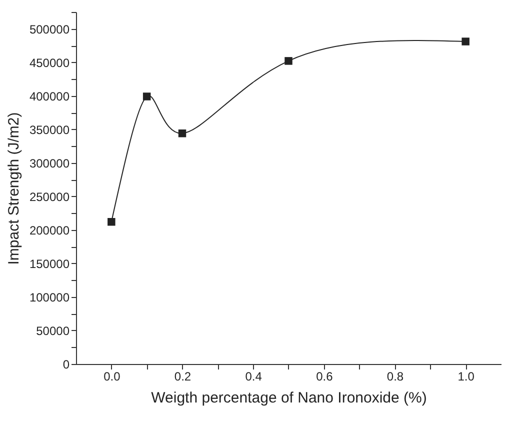 This screenshot has height=422, width=531. What do you see at coordinates (49, 29) in the screenshot?
I see `y-tick-label: 500000` at bounding box center [49, 29].